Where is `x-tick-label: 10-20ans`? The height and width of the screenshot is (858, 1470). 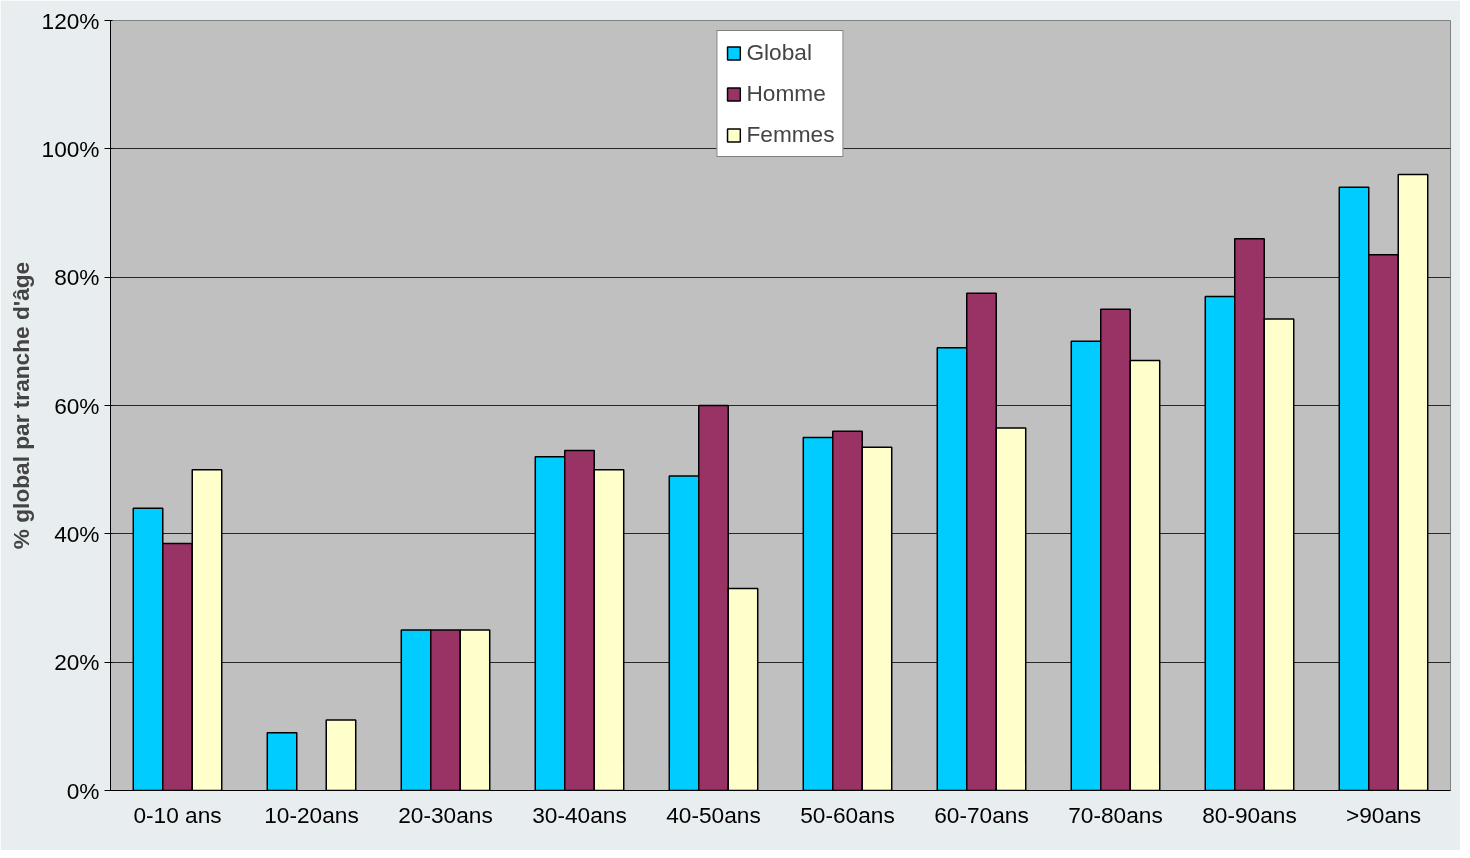
x-tick-label: 10-20ans is located at coordinates (311, 814).